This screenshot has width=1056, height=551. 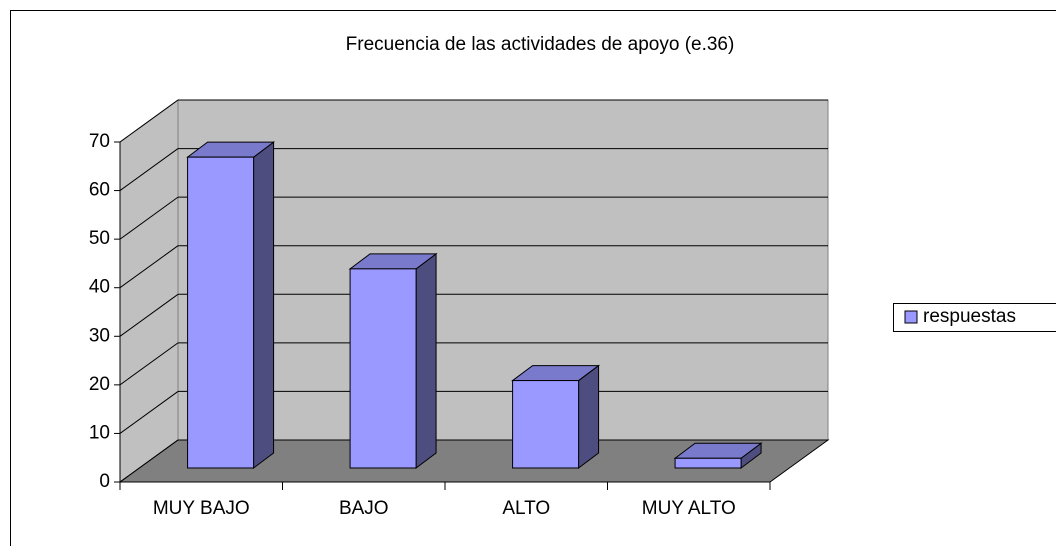 I want to click on y-tick-label: 20, so click(x=99, y=384).